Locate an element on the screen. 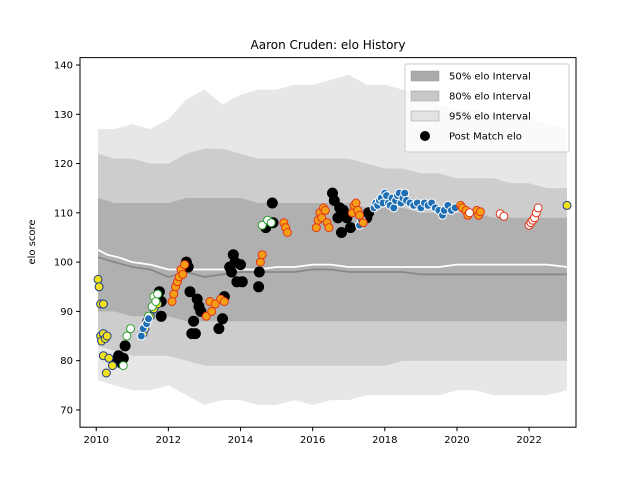 This screenshot has width=640, height=480. legend-label: Post Match elo is located at coordinates (485, 137).